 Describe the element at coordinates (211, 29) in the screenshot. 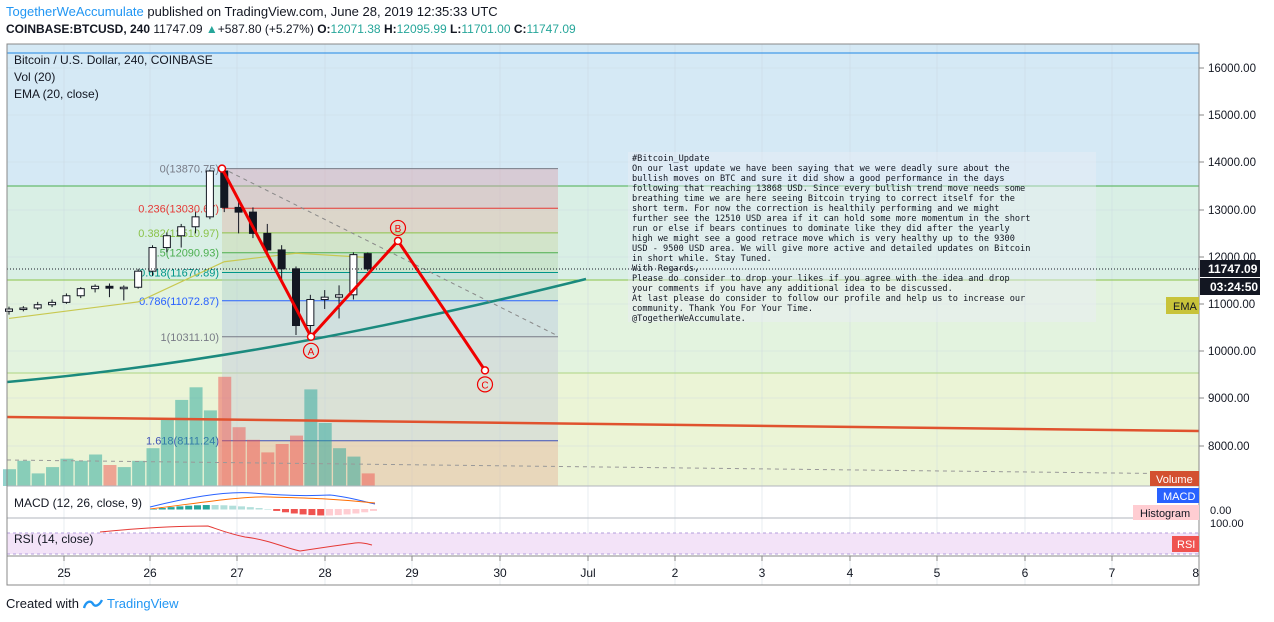

I see `up-triangle-icon: ▲` at that location.